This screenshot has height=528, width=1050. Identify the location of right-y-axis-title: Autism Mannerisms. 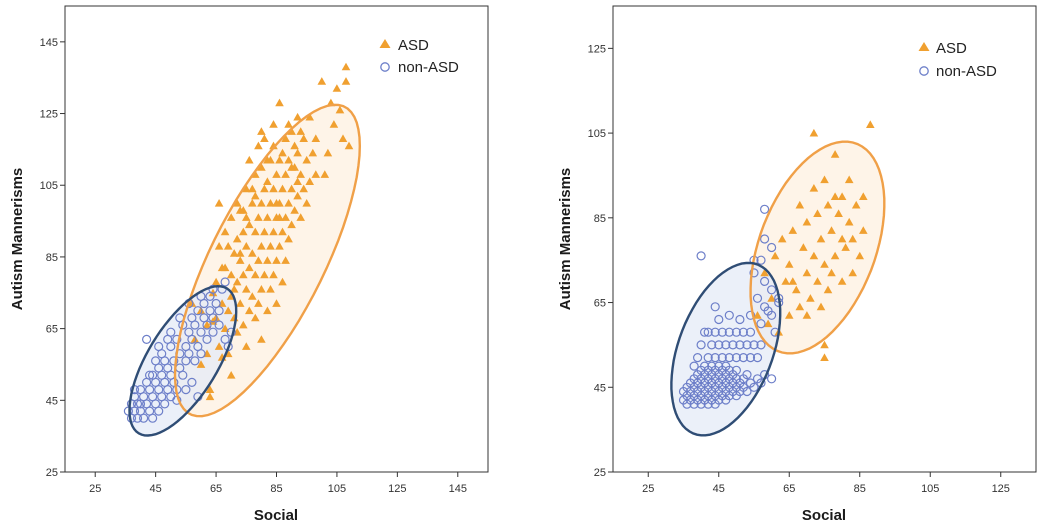
(565, 239).